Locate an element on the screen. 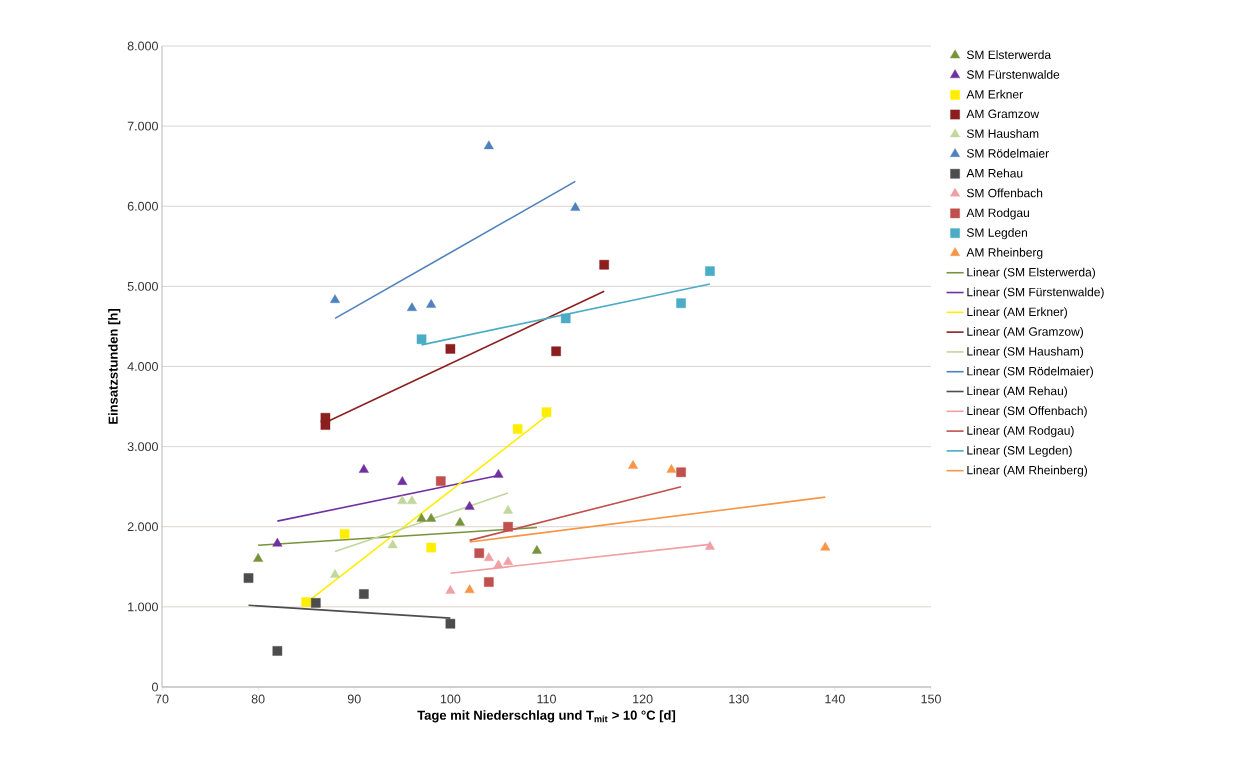 The width and height of the screenshot is (1257, 784). legend-label: Linear (SM Offenbach) is located at coordinates (1027, 412).